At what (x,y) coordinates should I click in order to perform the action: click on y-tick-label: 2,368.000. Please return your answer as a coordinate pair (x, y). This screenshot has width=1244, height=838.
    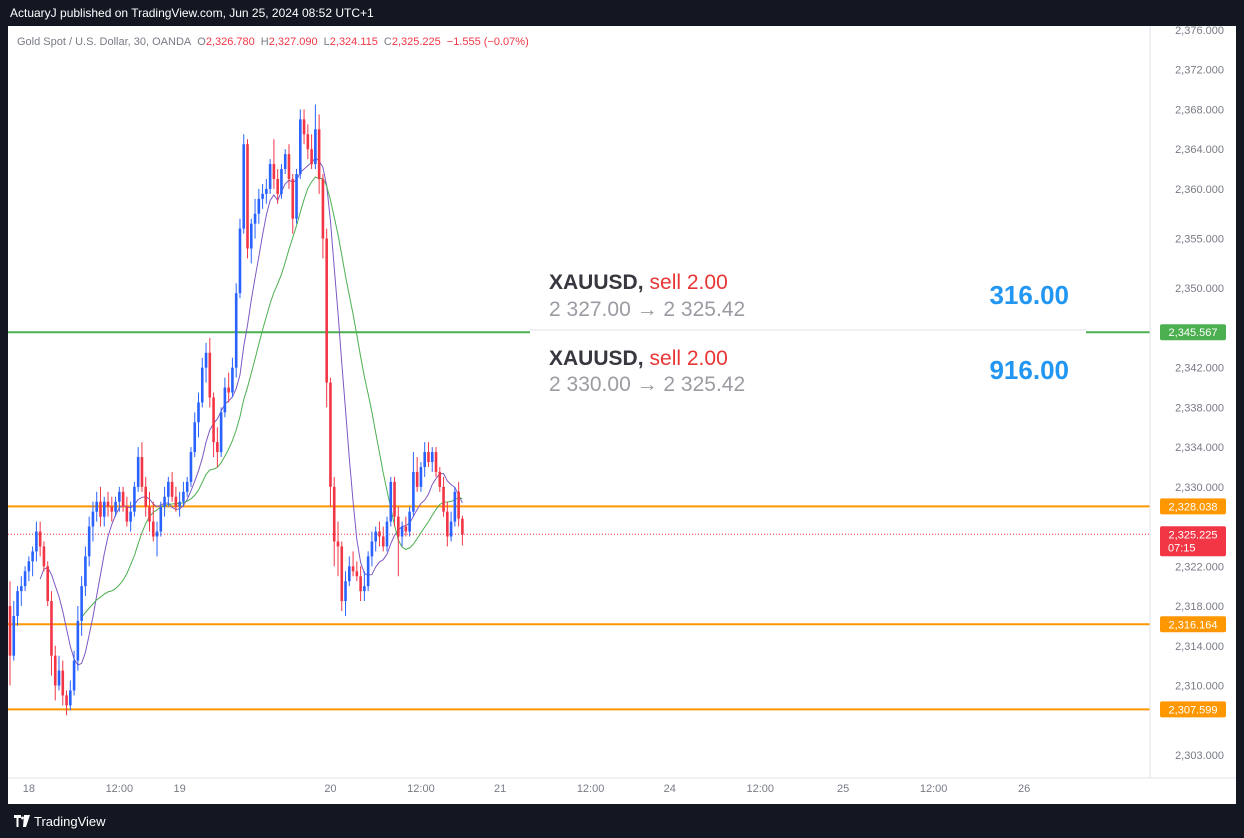
    Looking at the image, I should click on (1199, 110).